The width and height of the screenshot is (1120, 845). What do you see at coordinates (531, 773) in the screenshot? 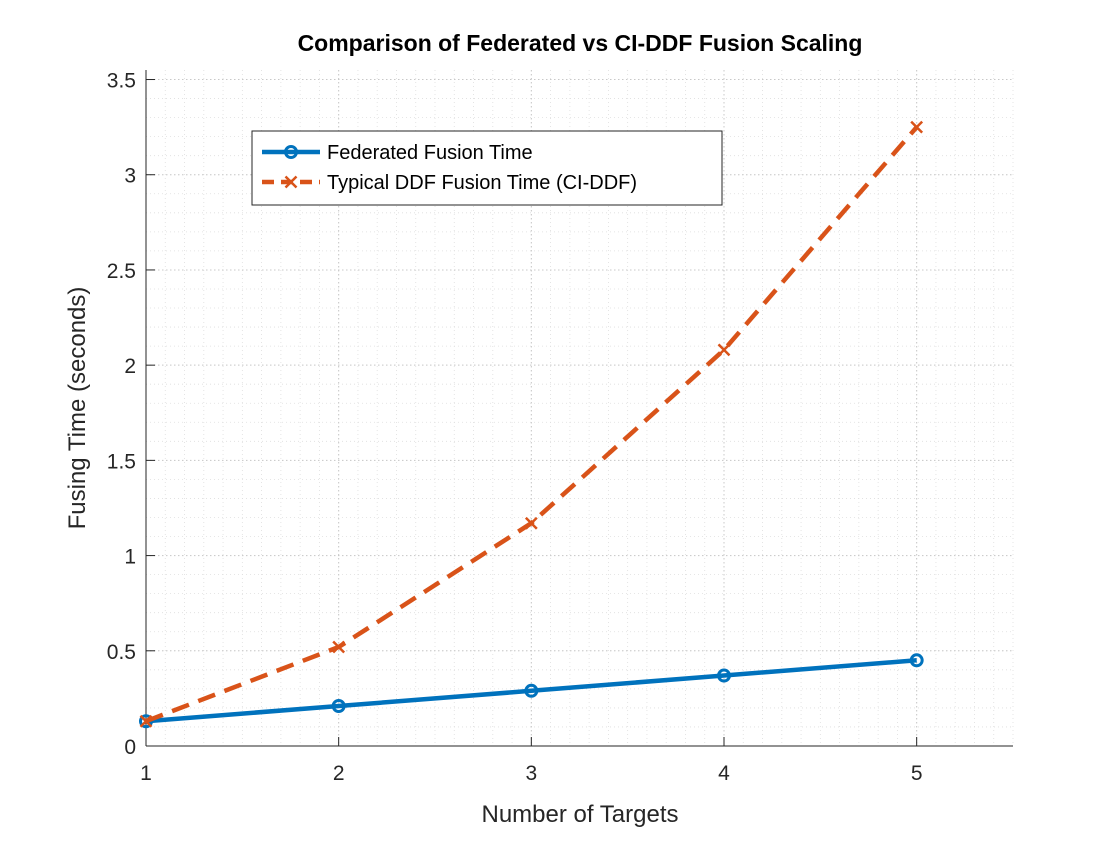
I see `x-tick-label: 3` at bounding box center [531, 773].